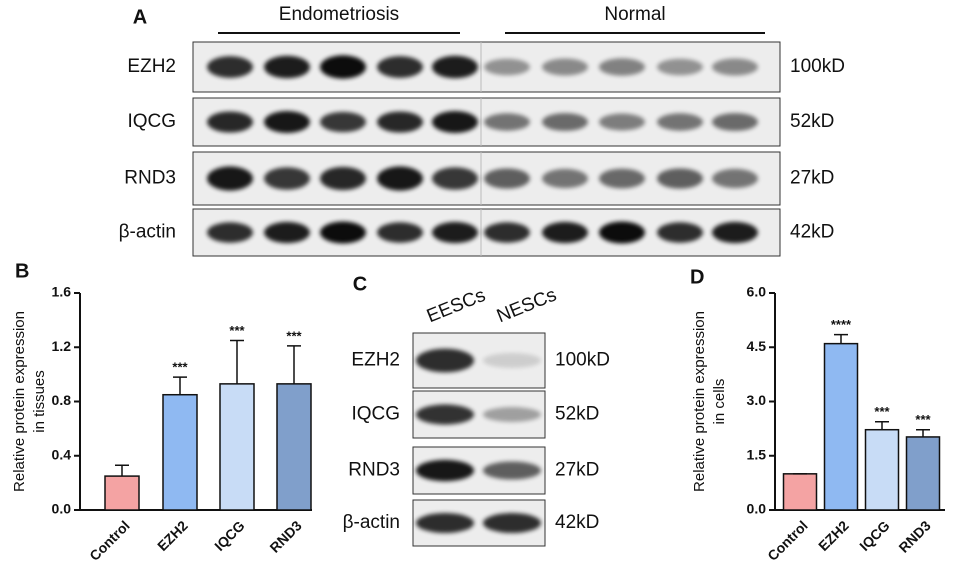  Describe the element at coordinates (62, 346) in the screenshot. I see `y-tick-label: 1.2` at that location.